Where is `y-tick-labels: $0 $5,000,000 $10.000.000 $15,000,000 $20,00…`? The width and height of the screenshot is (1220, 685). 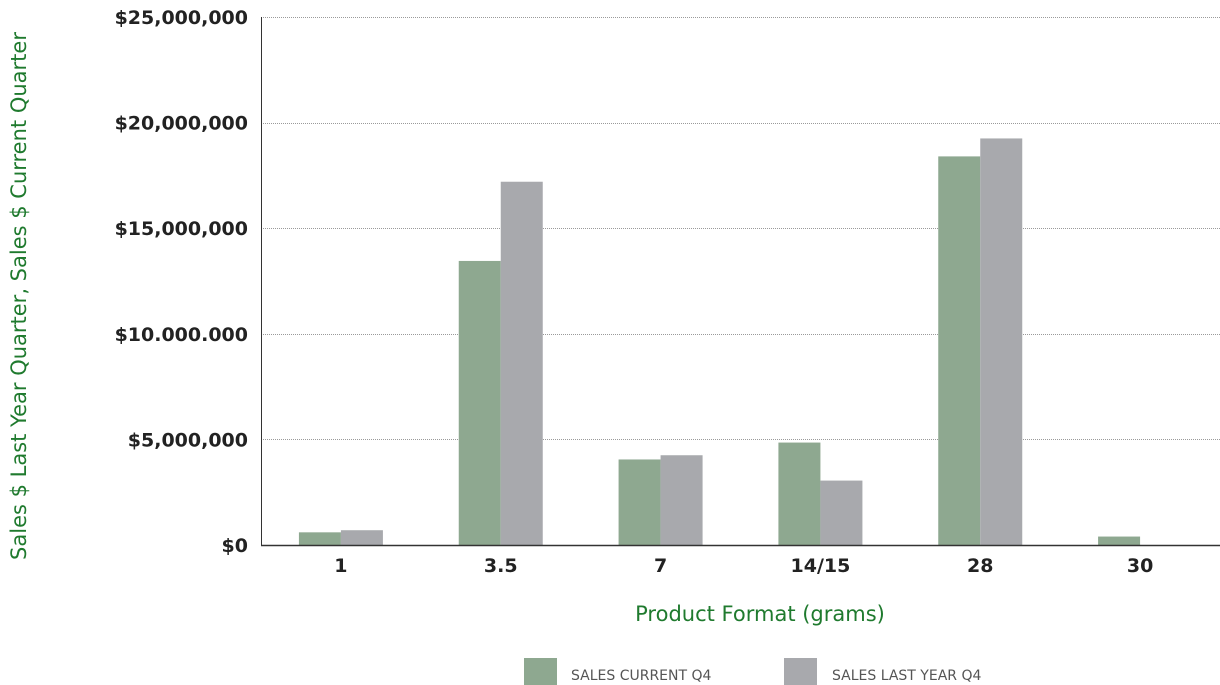 y-tick-labels: $0 $5,000,000 $10.000.000 $15,000,000 $20,00… is located at coordinates (181, 282).